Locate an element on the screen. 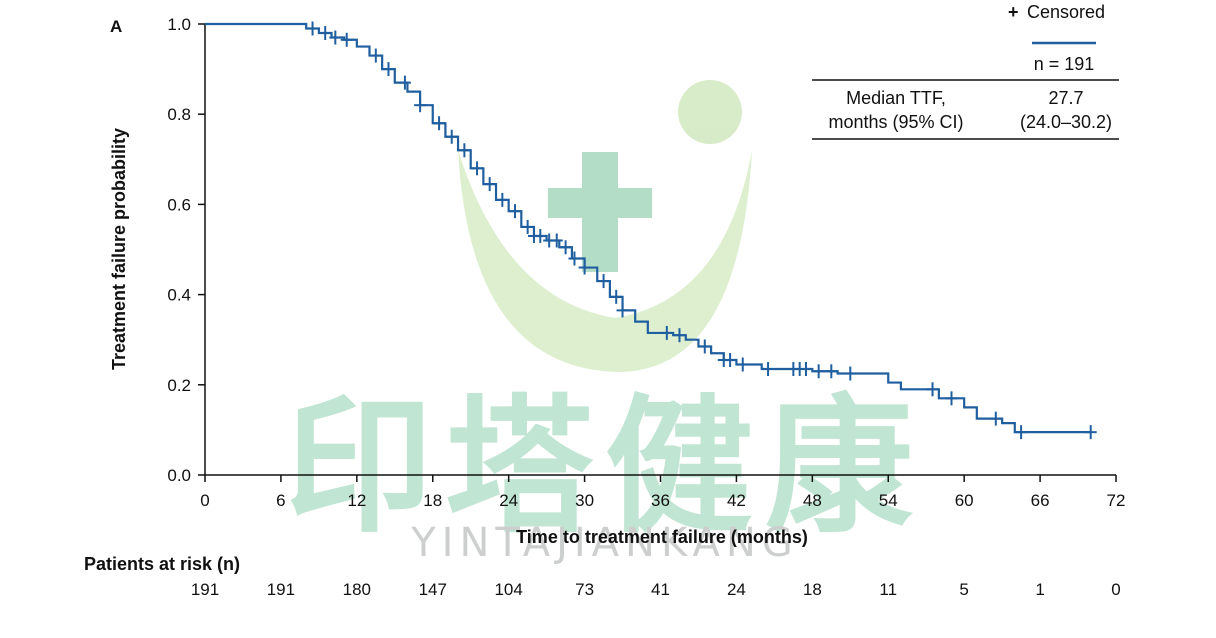  watermark-swoosh is located at coordinates (605, 261).